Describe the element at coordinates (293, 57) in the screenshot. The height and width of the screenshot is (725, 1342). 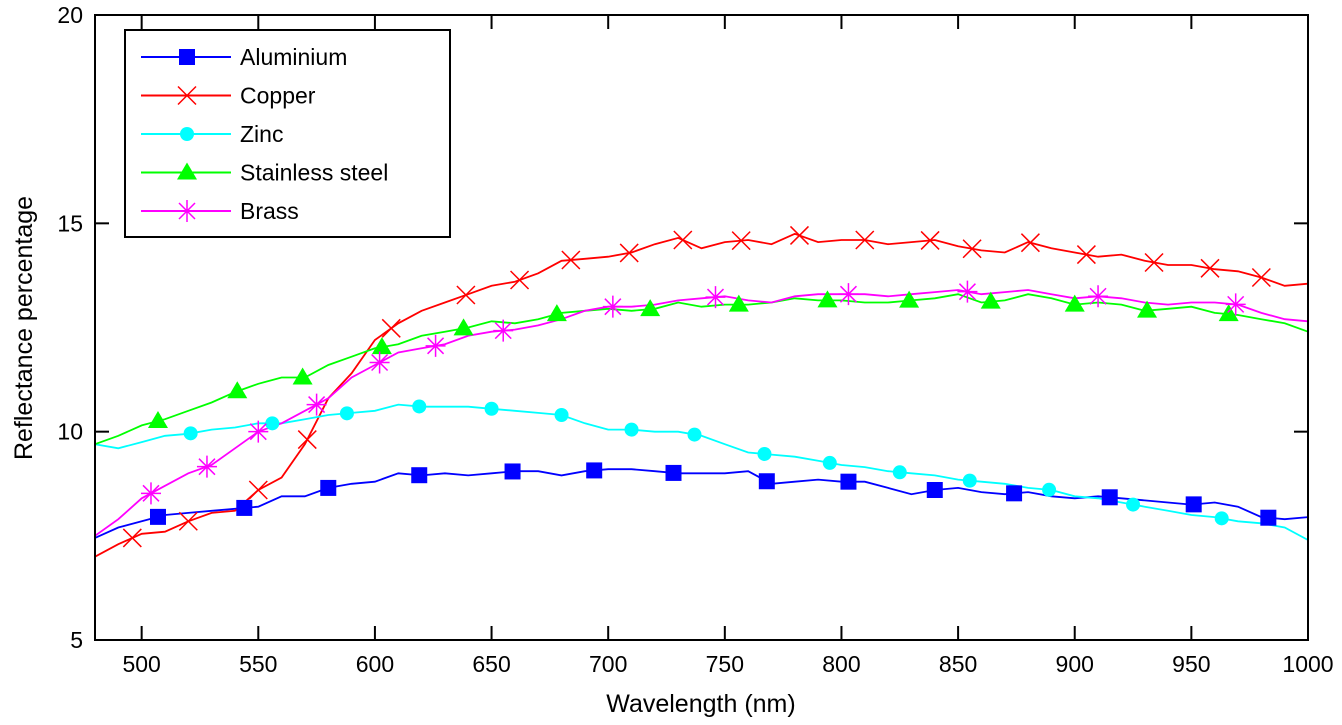
I see `legend-label: Aluminium` at that location.